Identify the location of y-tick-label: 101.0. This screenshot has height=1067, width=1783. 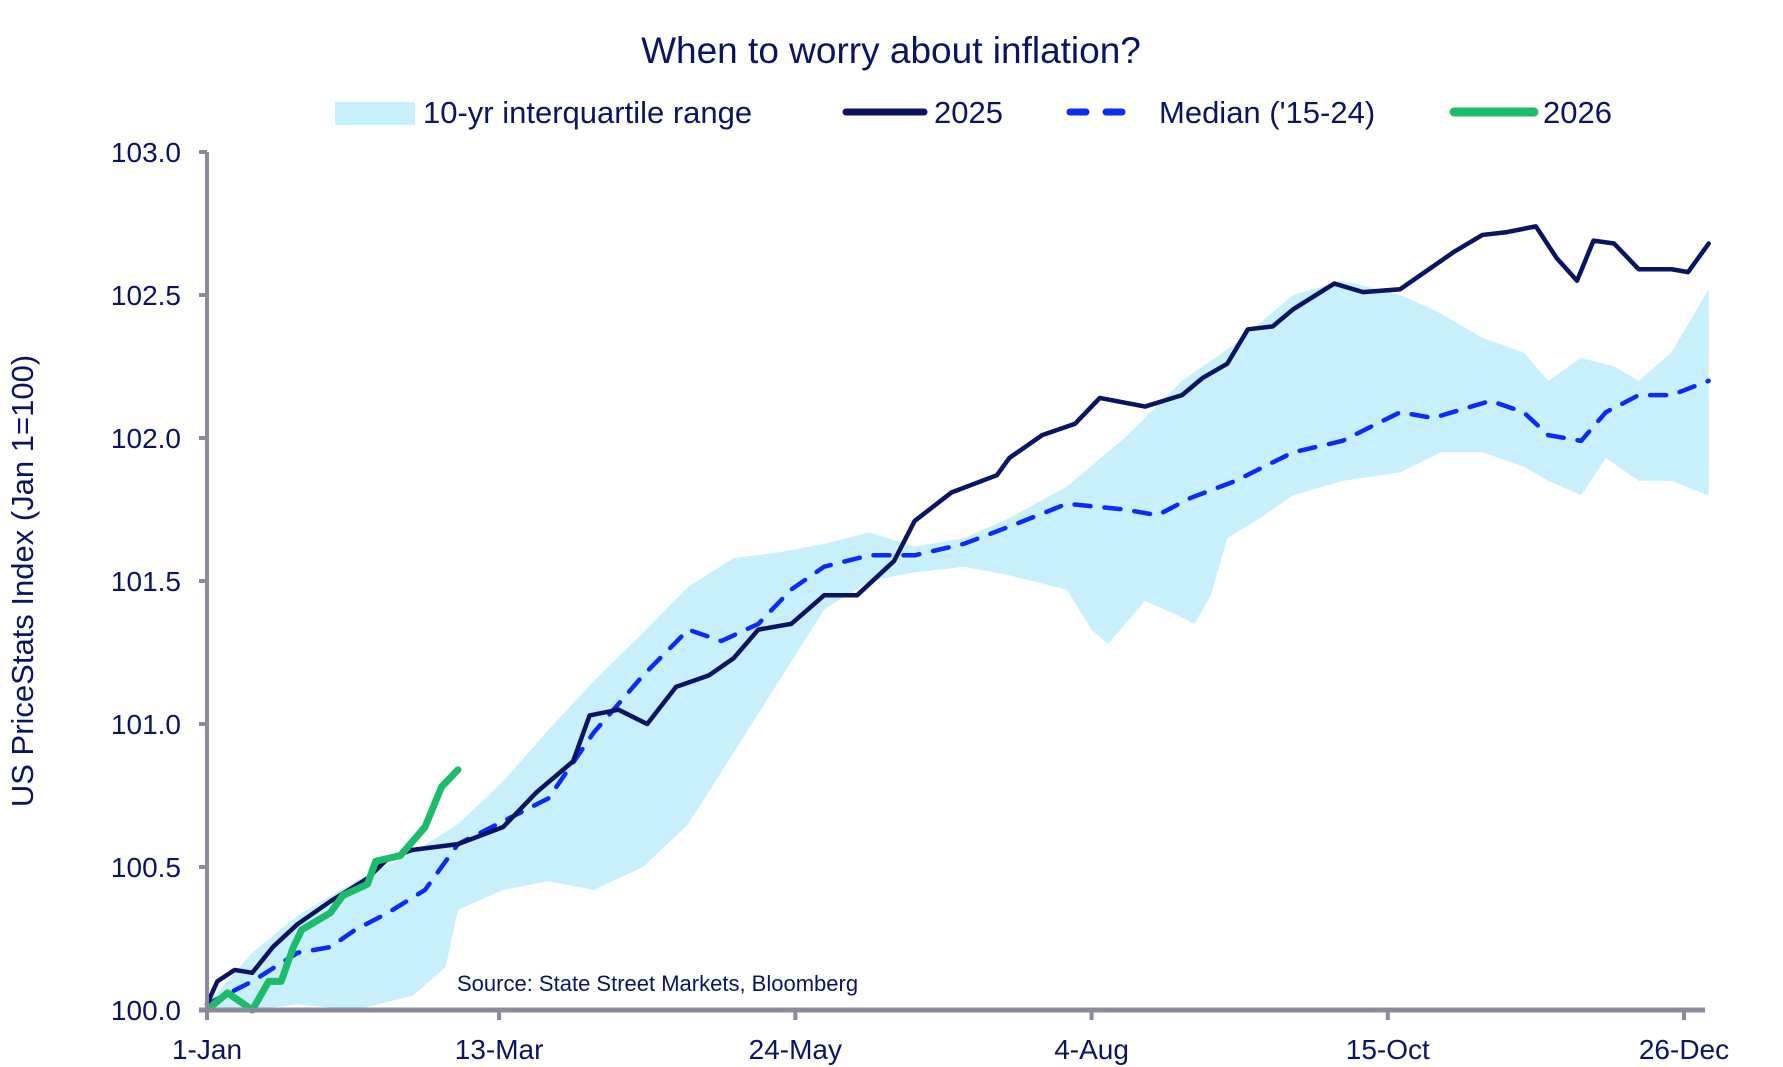
(146, 724).